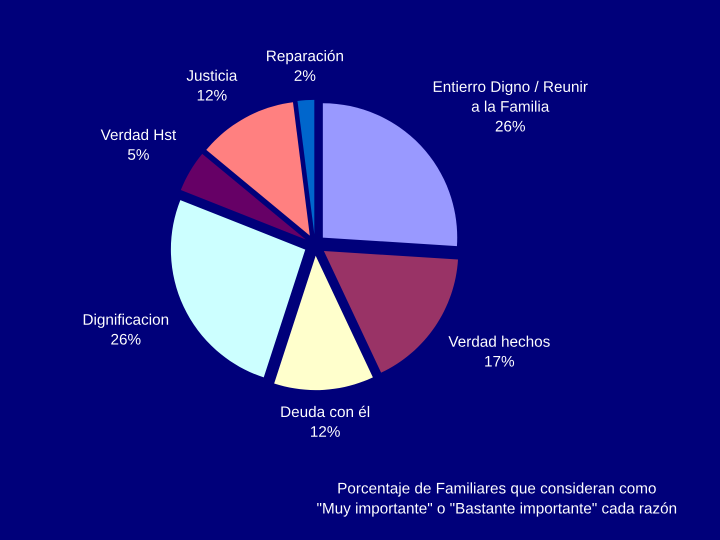 The width and height of the screenshot is (720, 540). What do you see at coordinates (499, 361) in the screenshot?
I see `data-label: 17%` at bounding box center [499, 361].